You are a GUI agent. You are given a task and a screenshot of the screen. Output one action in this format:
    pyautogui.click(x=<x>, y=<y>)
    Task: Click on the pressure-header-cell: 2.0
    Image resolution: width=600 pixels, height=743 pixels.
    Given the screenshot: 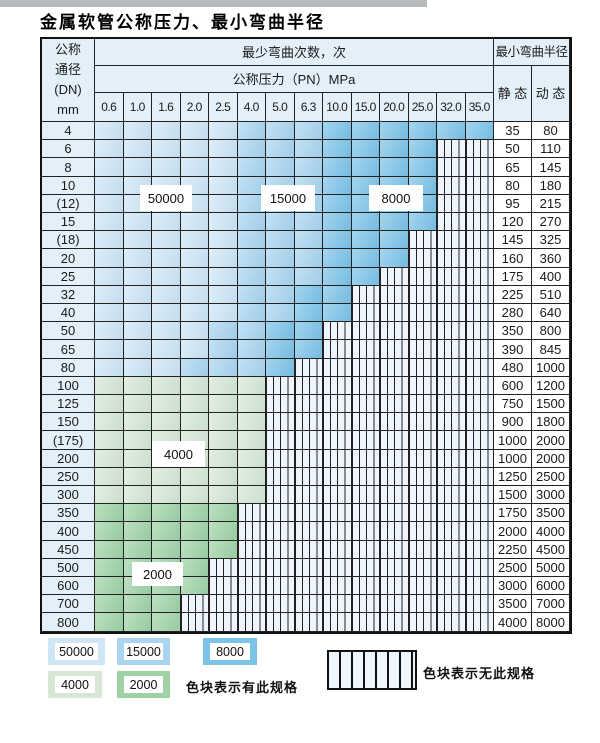 What is the action you would take?
    pyautogui.click(x=194, y=107)
    